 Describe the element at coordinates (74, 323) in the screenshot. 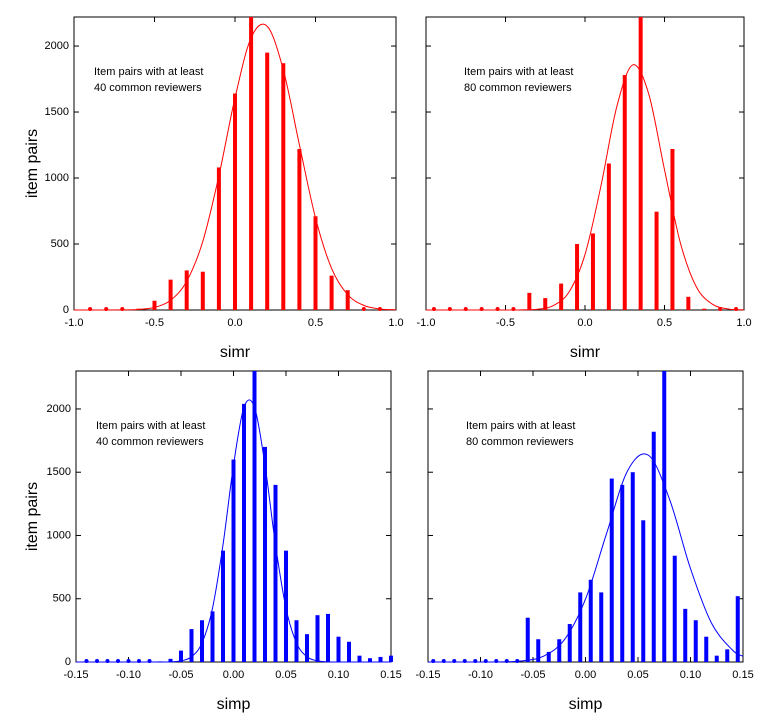

I see `x-tick-label: -1.0` at that location.